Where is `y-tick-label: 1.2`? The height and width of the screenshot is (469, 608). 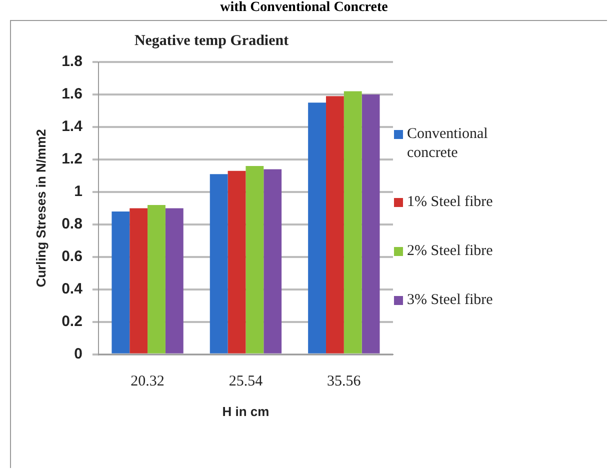
y-tick-label: 1.2 is located at coordinates (72, 159).